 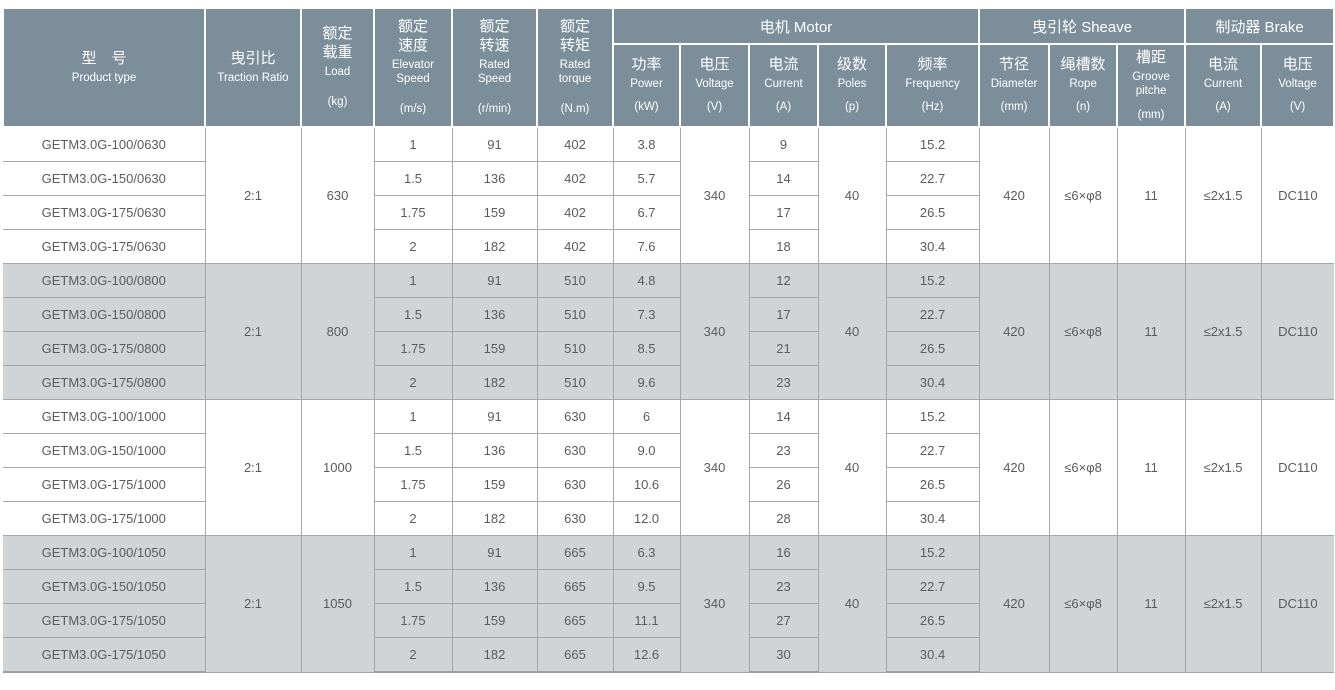 What do you see at coordinates (494, 67) in the screenshot?
I see `col-header-rated-speed: 额定 转速 Rated Speed (r/min)` at bounding box center [494, 67].